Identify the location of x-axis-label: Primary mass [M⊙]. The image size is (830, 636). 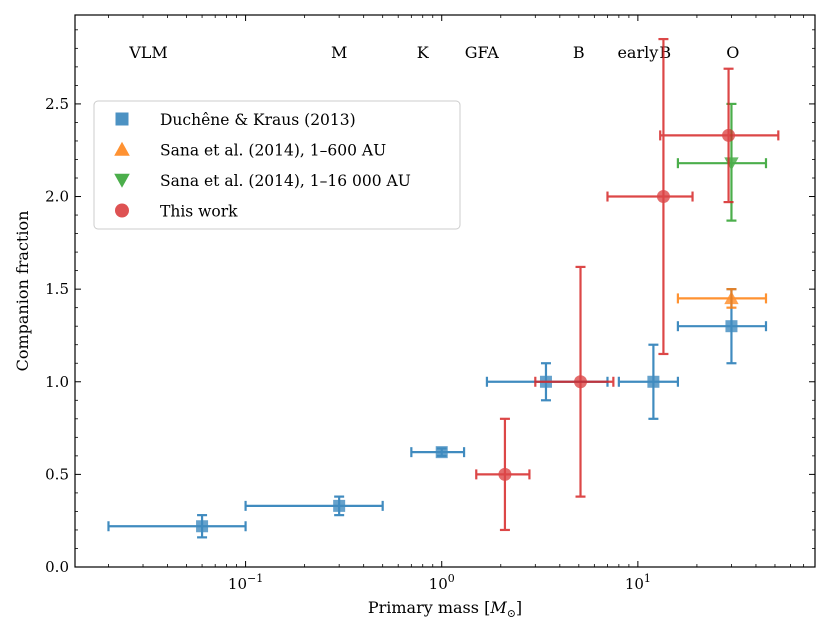
(445, 609).